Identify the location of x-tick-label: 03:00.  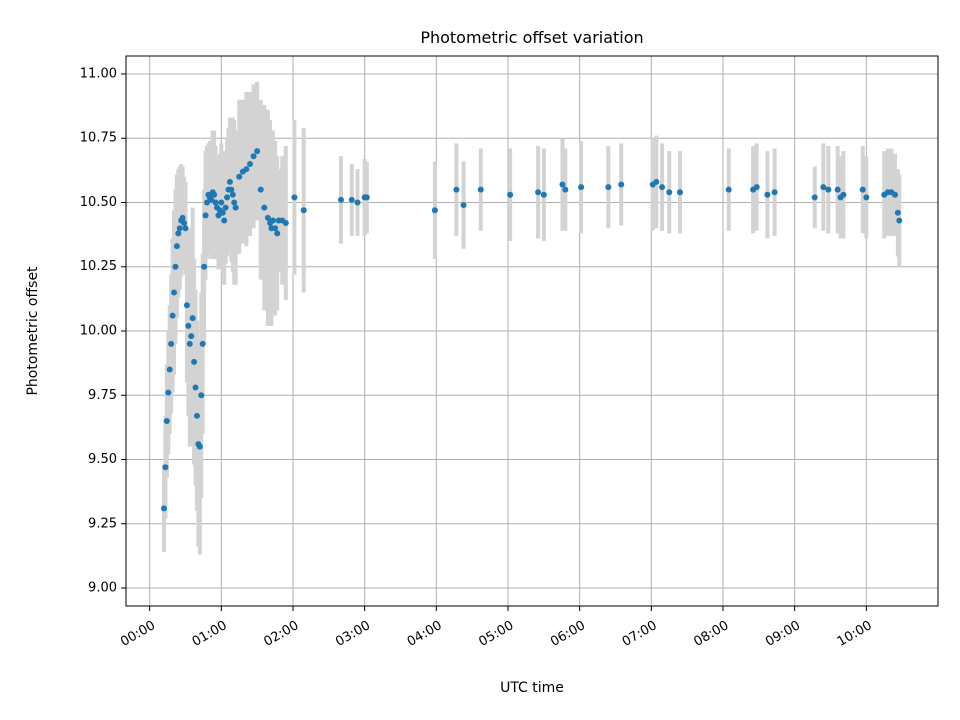
(353, 634).